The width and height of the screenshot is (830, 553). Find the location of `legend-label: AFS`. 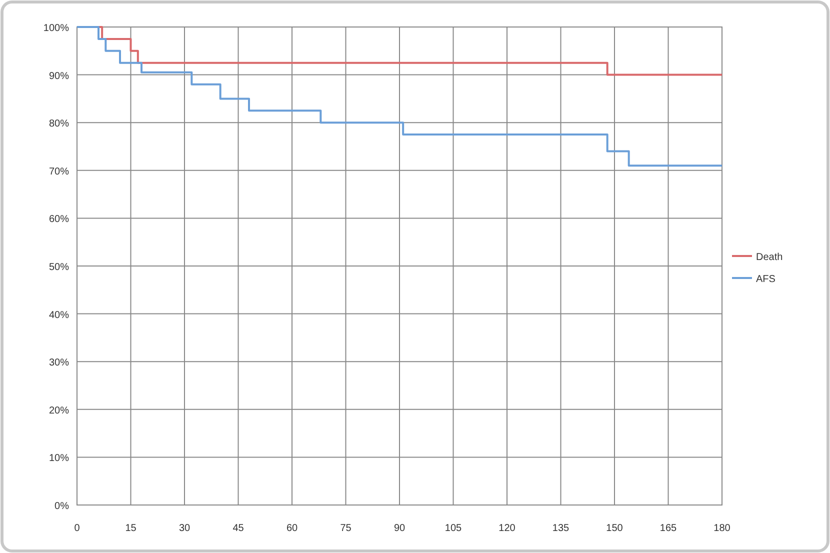

legend-label: AFS is located at coordinates (766, 279).